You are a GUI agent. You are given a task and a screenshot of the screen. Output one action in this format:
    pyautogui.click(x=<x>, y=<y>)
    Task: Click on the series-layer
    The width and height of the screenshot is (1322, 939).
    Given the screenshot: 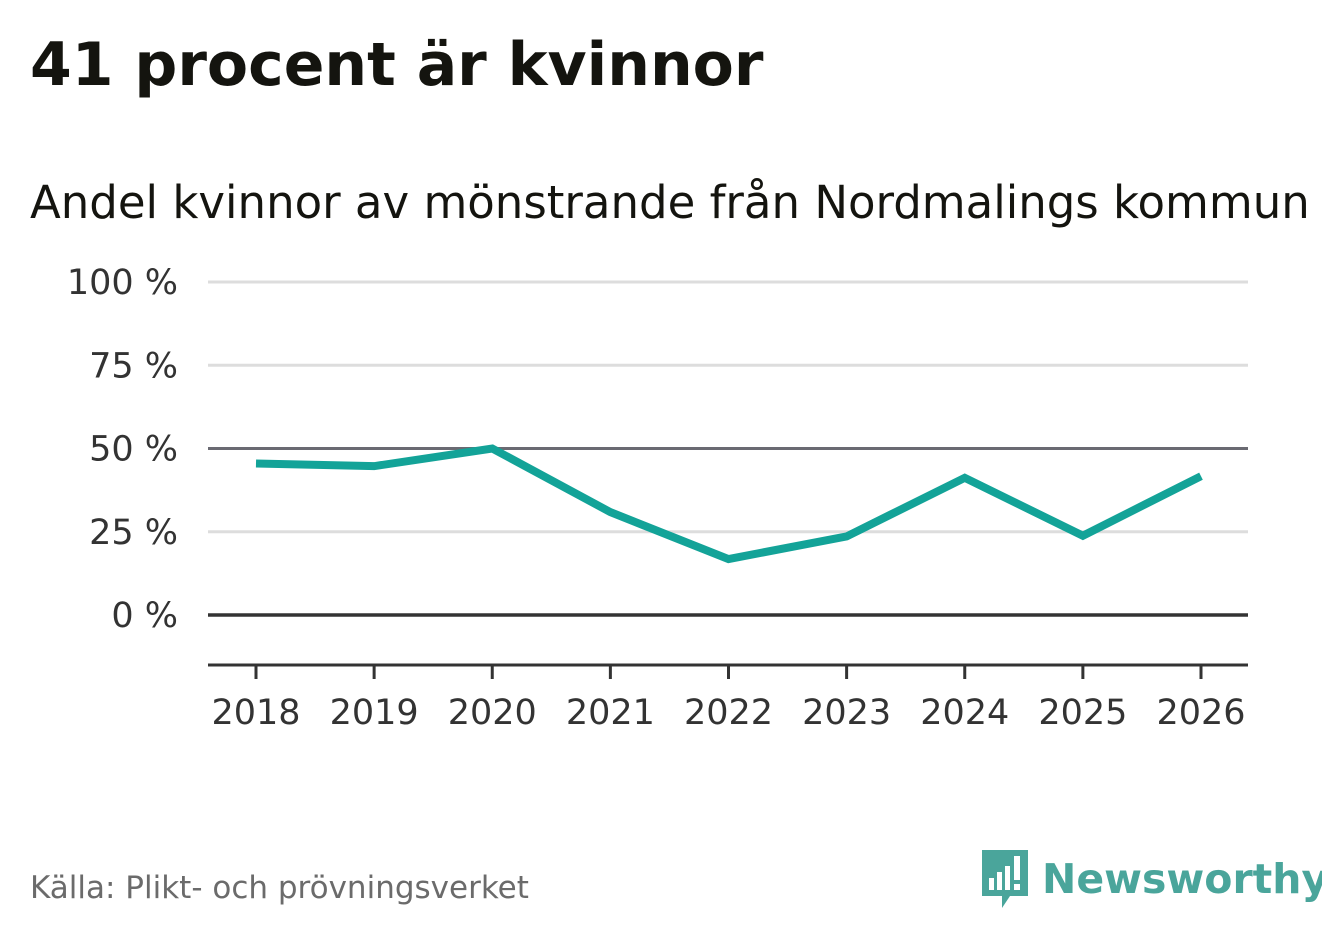 What is the action you would take?
    pyautogui.click(x=729, y=504)
    